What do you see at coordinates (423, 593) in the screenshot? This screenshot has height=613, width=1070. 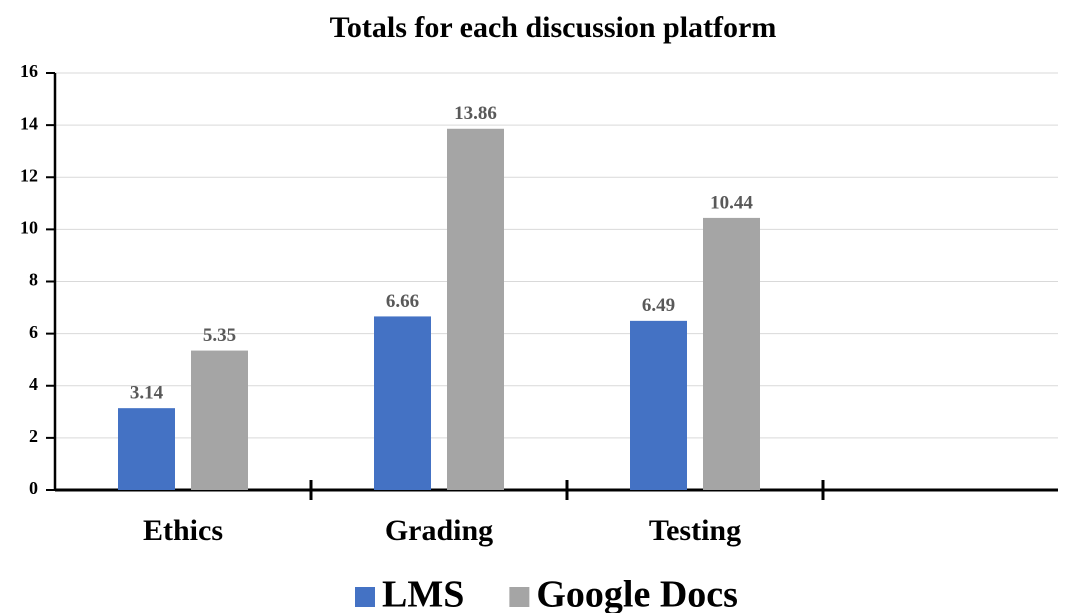 I see `legend-label: LMS` at bounding box center [423, 593].